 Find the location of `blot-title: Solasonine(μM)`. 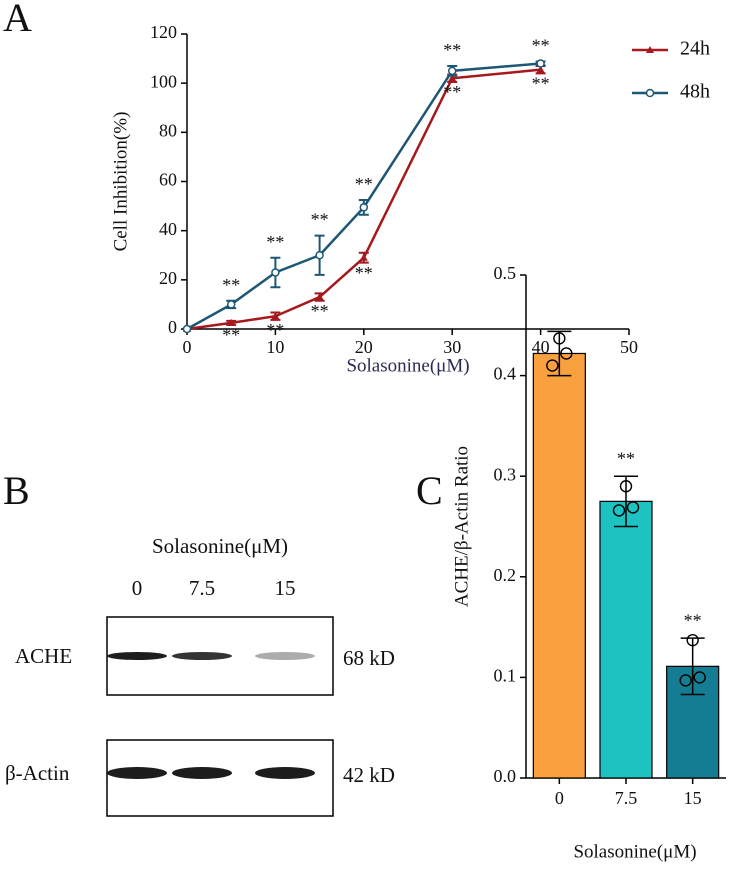

blot-title: Solasonine(μM) is located at coordinates (220, 546).